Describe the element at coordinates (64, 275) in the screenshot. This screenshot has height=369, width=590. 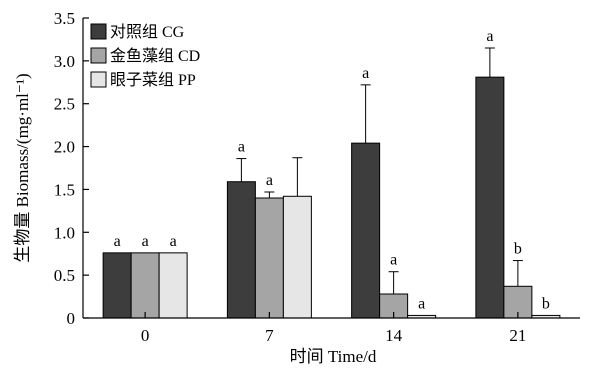
I see `y-tick-label: 0.5` at that location.